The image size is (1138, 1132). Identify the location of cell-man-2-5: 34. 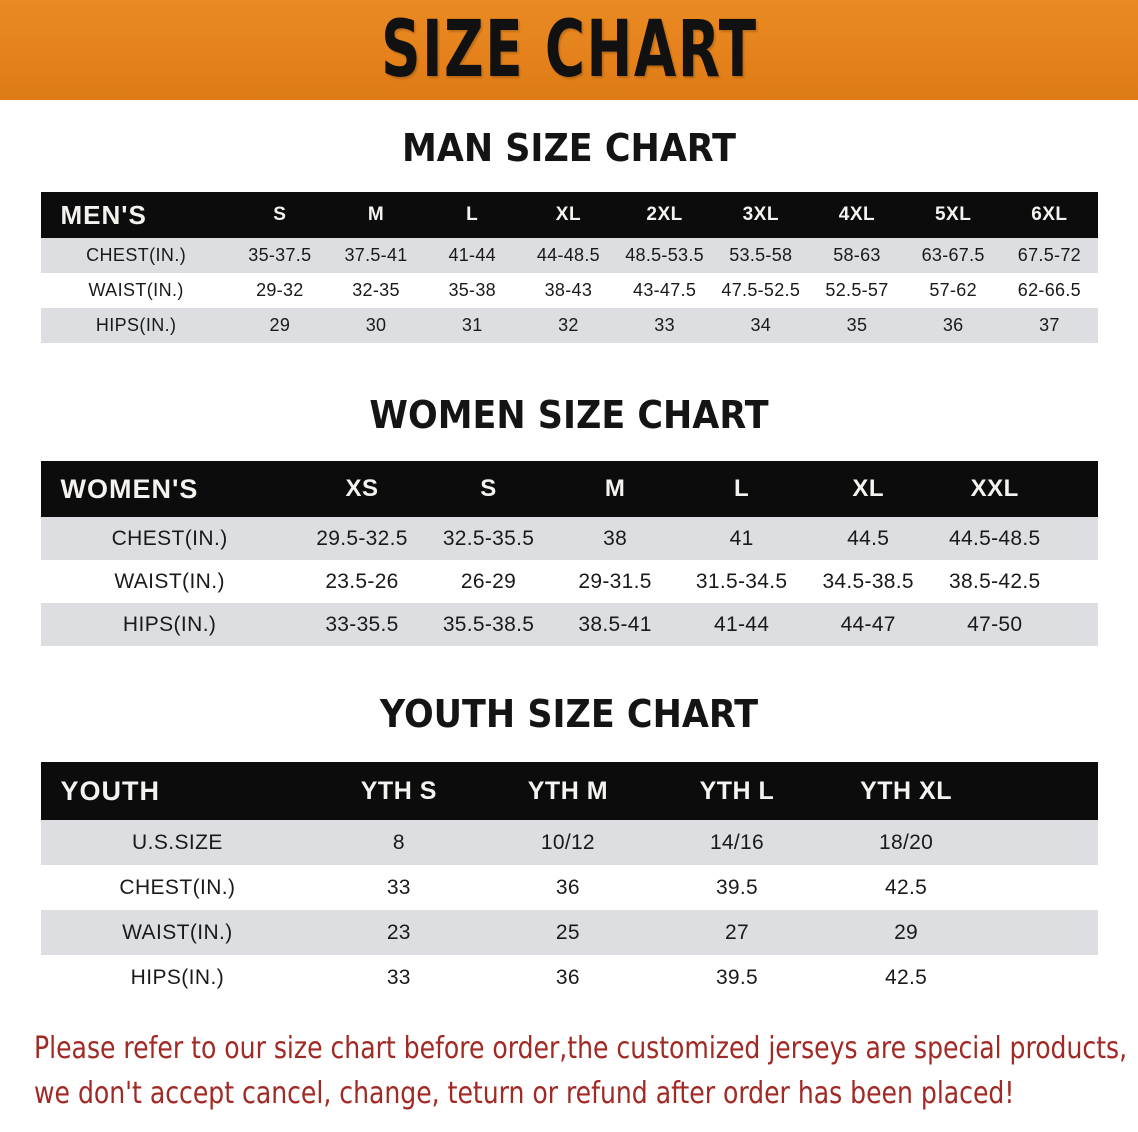
(761, 325).